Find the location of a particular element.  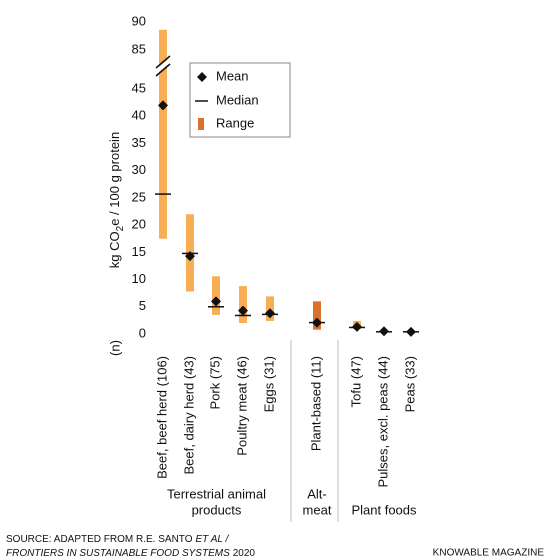

y-tick-label: 45 is located at coordinates (139, 87).